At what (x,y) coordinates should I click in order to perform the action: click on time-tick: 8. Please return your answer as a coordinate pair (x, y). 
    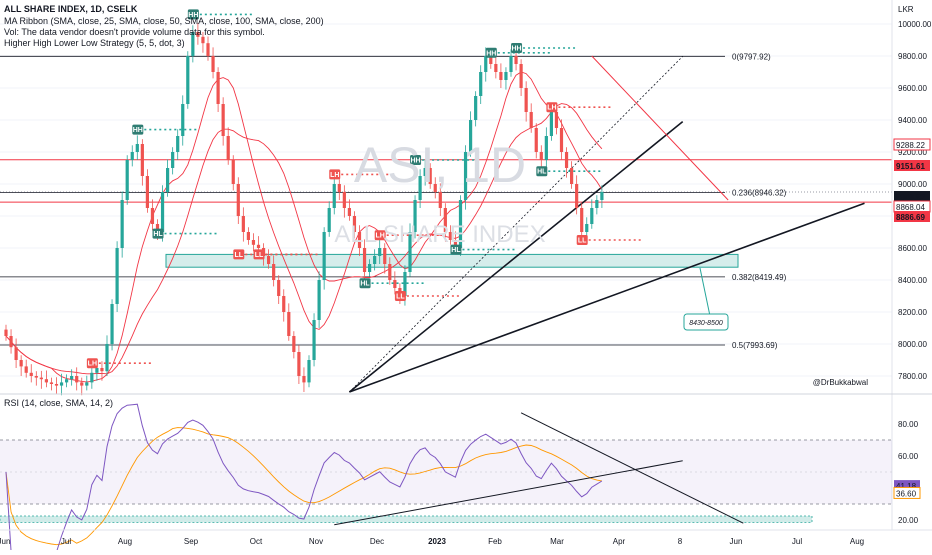
    Looking at the image, I should click on (680, 541).